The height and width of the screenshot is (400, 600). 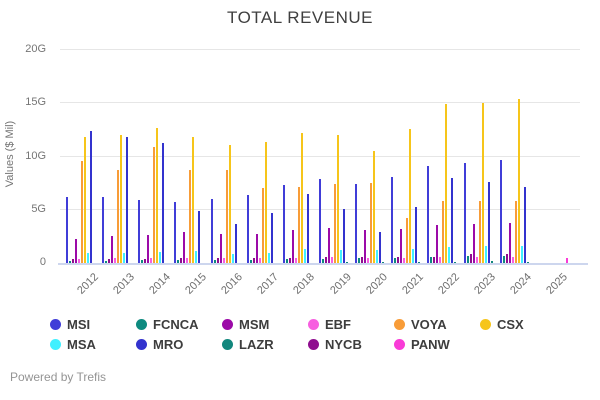 What do you see at coordinates (515, 232) in the screenshot?
I see `bar-VOYA-2024` at bounding box center [515, 232].